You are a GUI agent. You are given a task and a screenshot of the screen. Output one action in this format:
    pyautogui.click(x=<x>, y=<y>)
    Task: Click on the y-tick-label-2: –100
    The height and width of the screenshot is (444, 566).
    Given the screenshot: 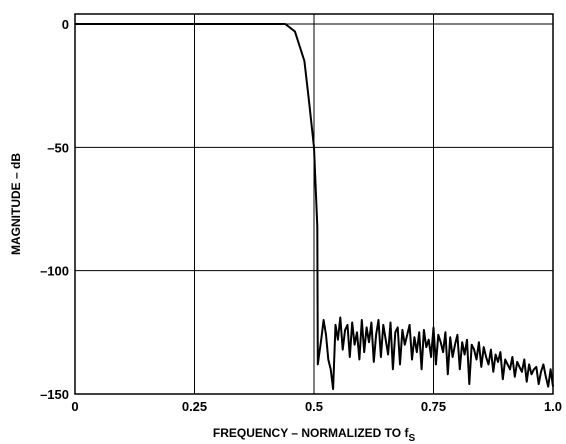 What is the action you would take?
    pyautogui.click(x=54, y=271)
    